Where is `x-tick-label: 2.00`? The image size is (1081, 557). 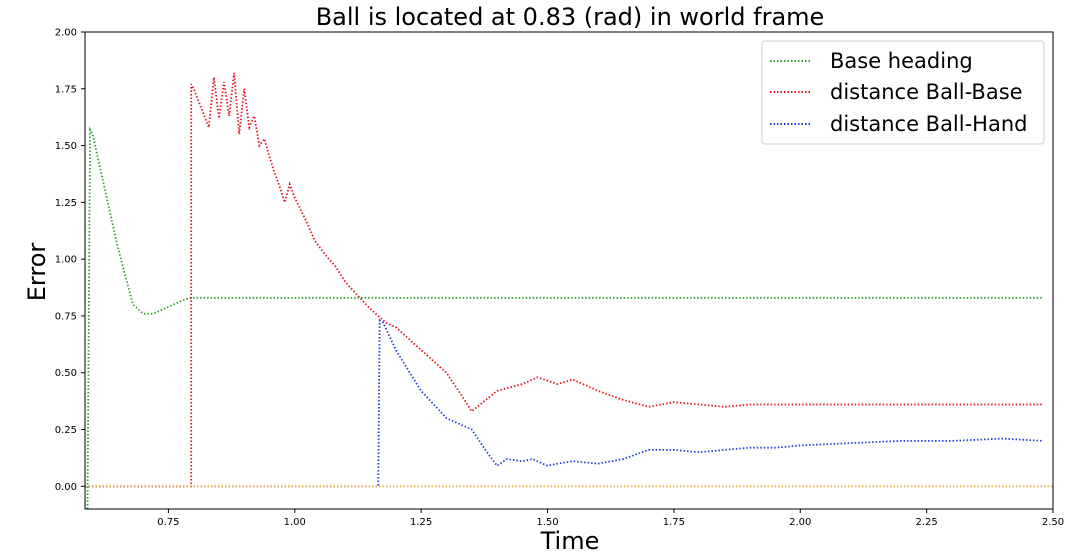
x-tick-label: 2.00 is located at coordinates (800, 522).